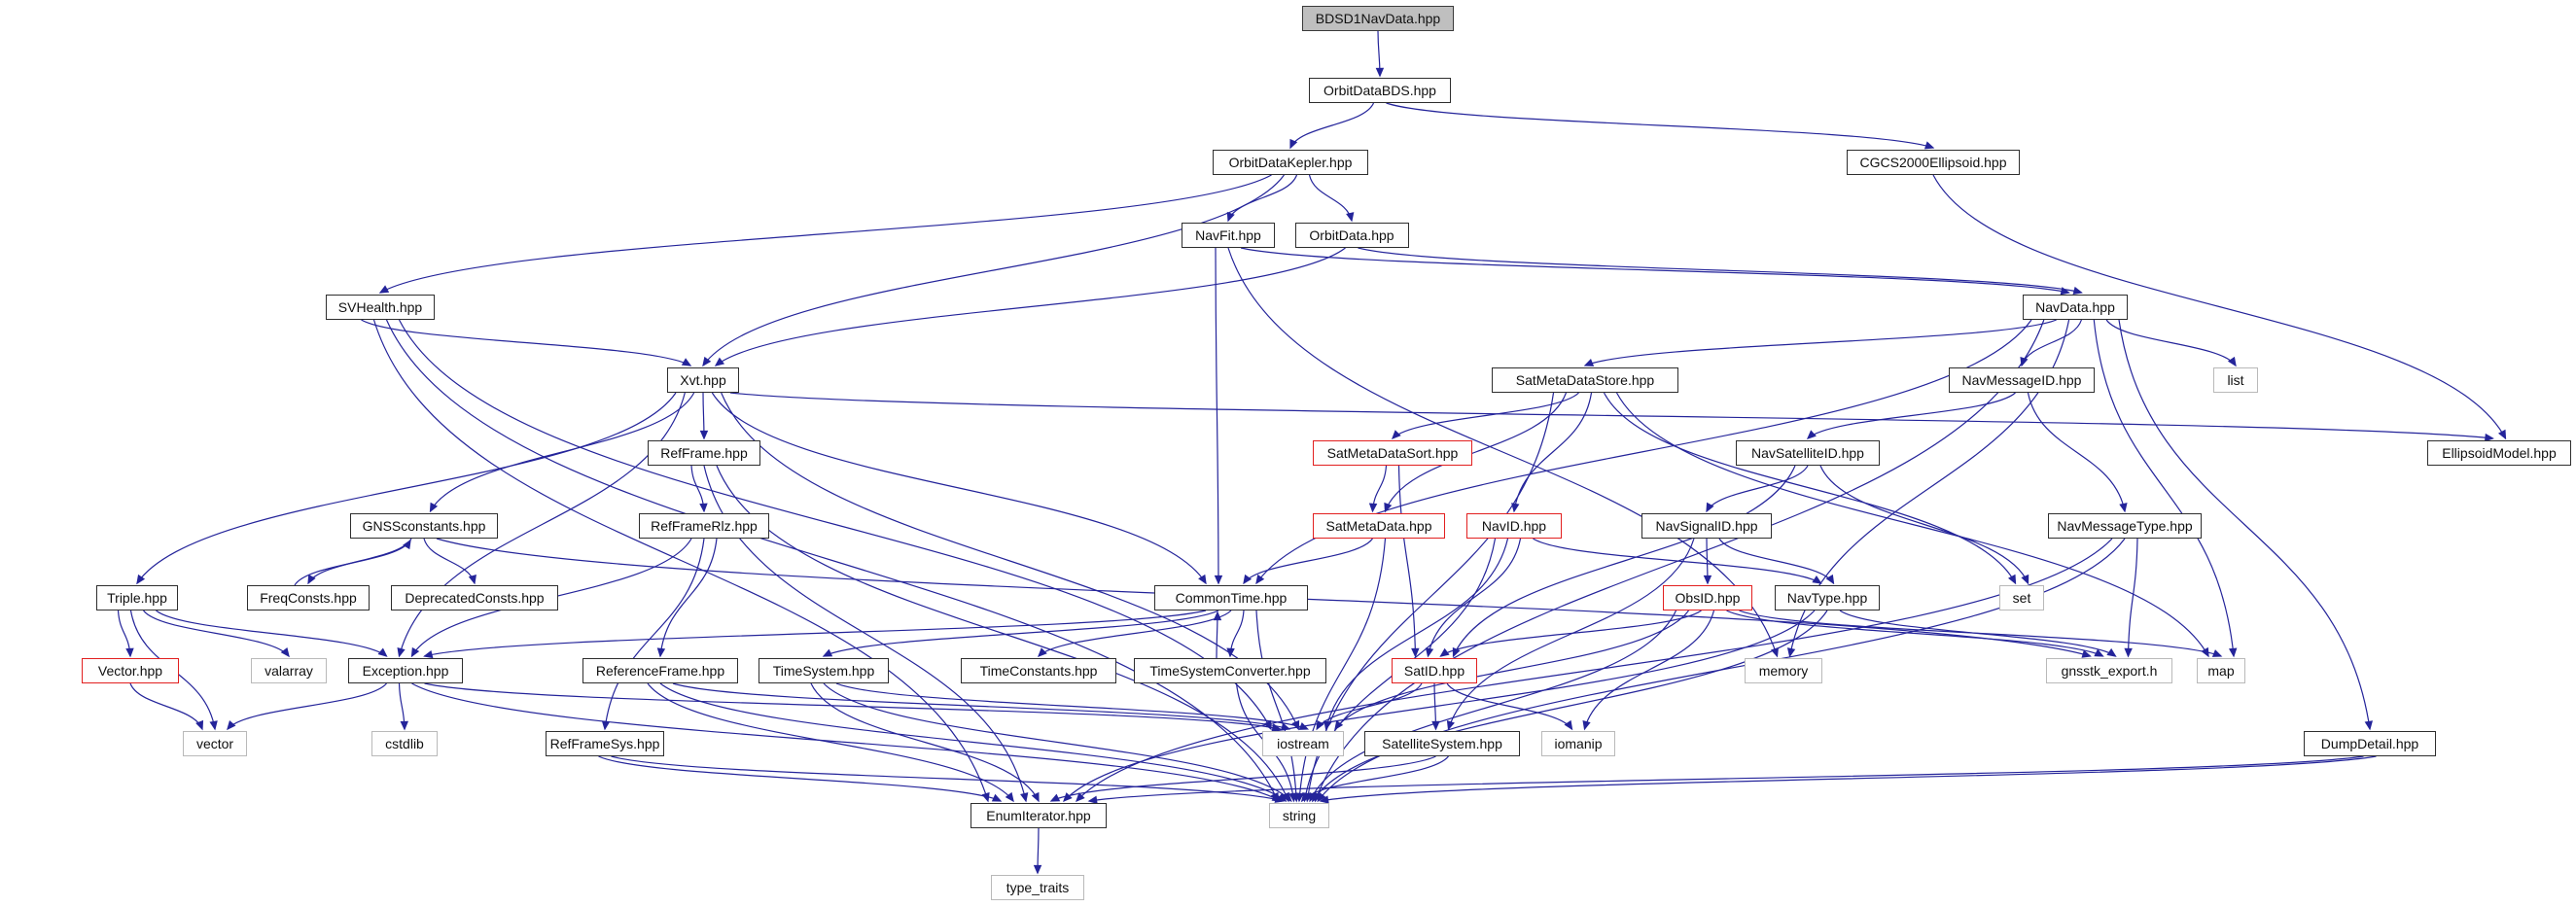 The height and width of the screenshot is (907, 2576). Describe the element at coordinates (381, 307) in the screenshot. I see `node-SVHealth: SVHealth.hpp` at that location.